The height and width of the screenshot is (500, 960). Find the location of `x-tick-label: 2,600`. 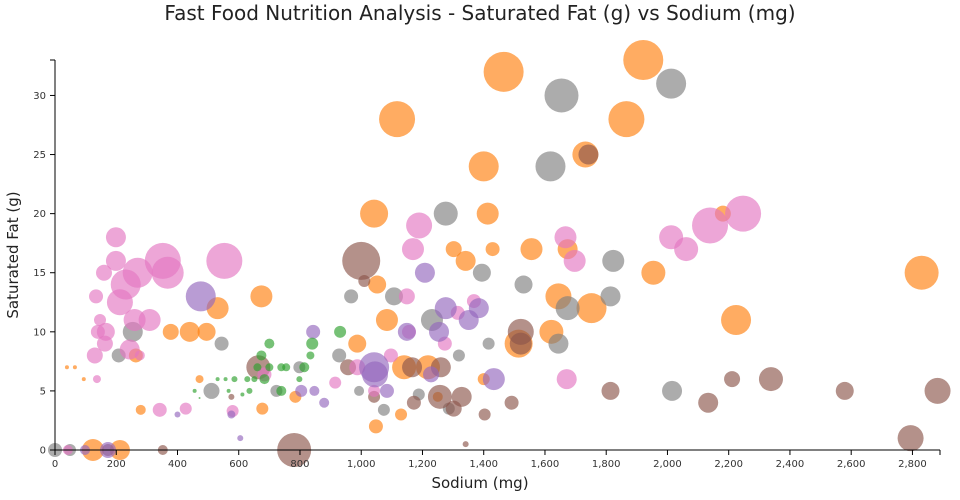

x-tick-label: 2,600 is located at coordinates (851, 464).